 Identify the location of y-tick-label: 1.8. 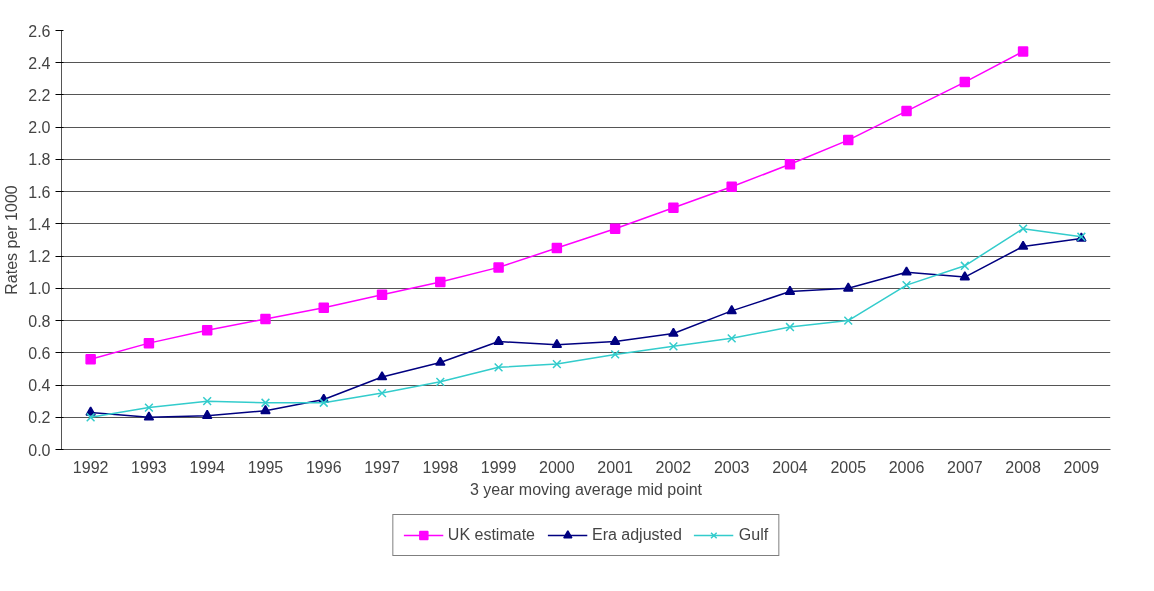
(39, 160).